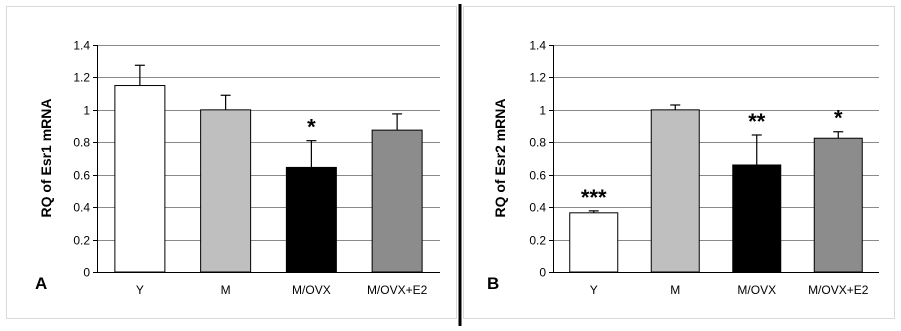  What do you see at coordinates (282, 290) in the screenshot?
I see `x-labels-a: Y M M/OVX M/OVX+E2` at bounding box center [282, 290].